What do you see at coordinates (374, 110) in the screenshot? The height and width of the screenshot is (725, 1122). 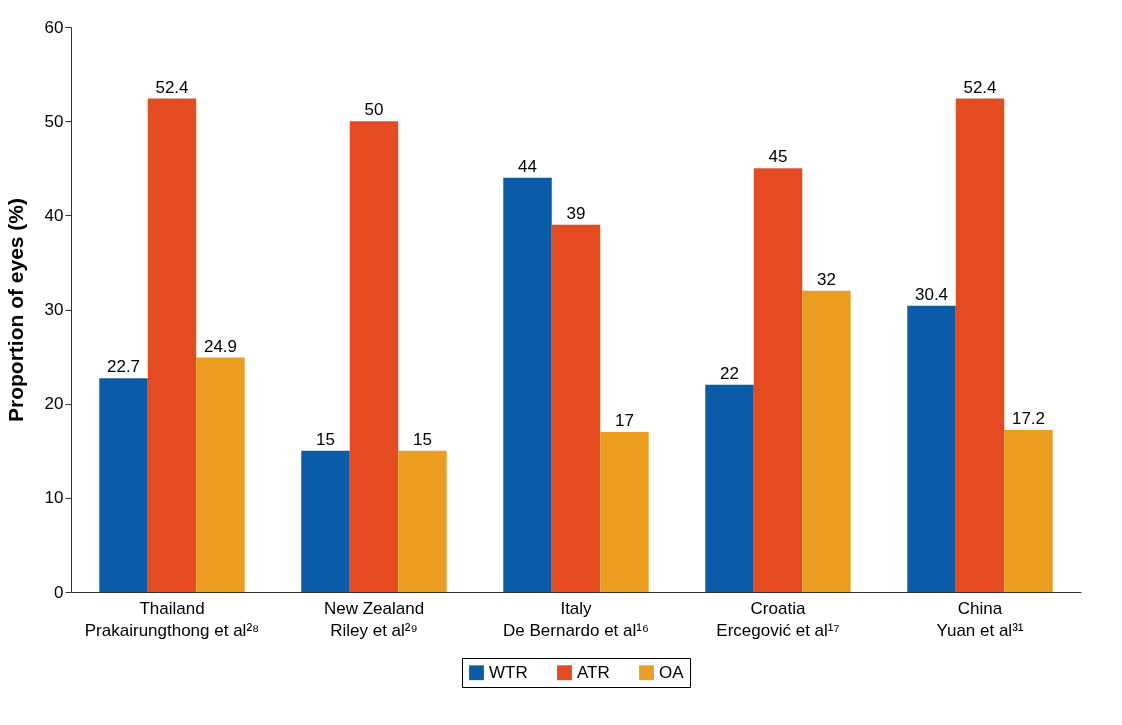 I see `data-label: 50` at bounding box center [374, 110].